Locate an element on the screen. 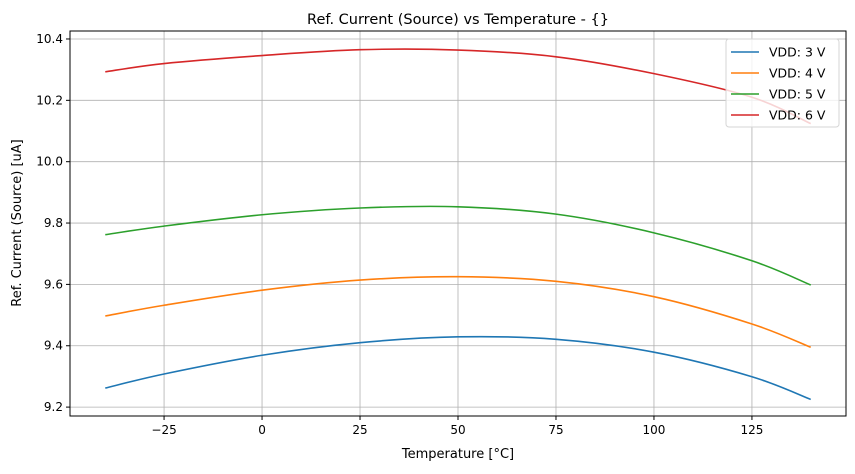 Image resolution: width=855 pixels, height=474 pixels. x-tick-label: 125 is located at coordinates (751, 430).